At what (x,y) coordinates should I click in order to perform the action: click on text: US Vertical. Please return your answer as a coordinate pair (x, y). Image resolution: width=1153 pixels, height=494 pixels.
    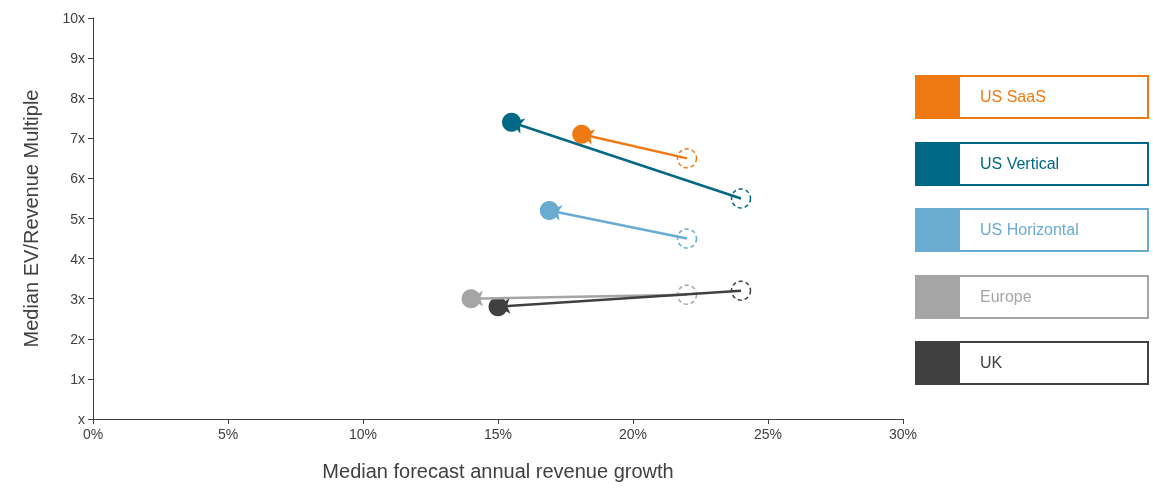
    Looking at the image, I should click on (1019, 163).